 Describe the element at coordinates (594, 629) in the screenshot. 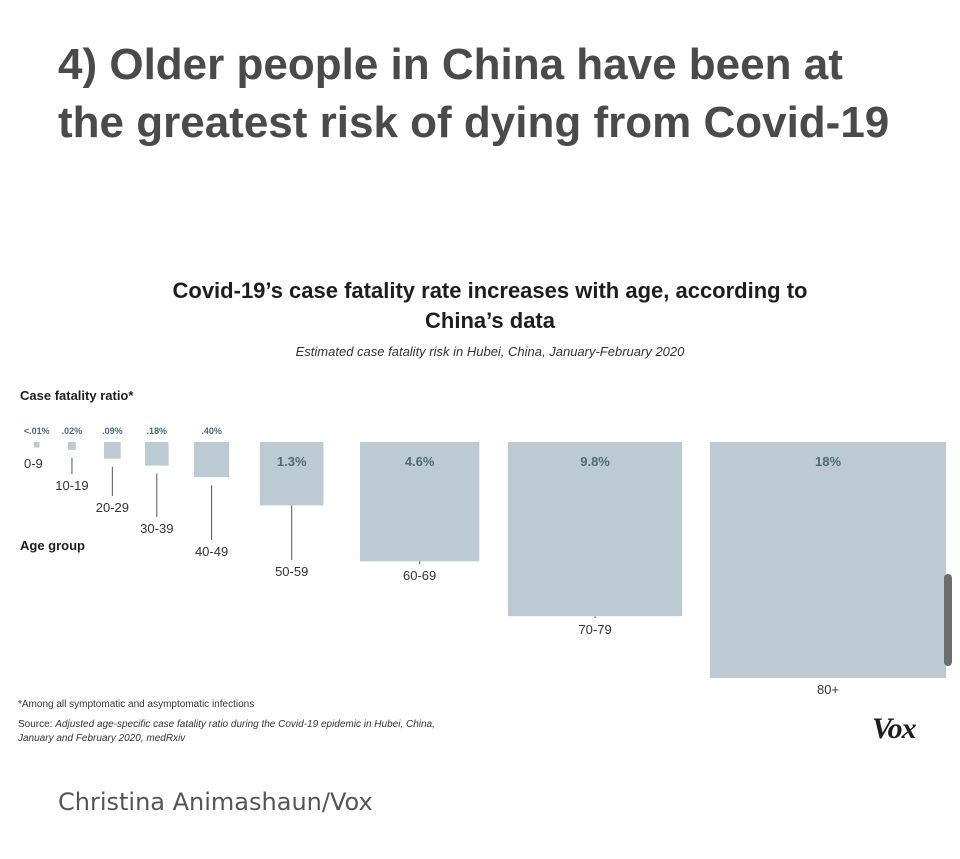

I see `age-label-70-79: 70-79` at that location.